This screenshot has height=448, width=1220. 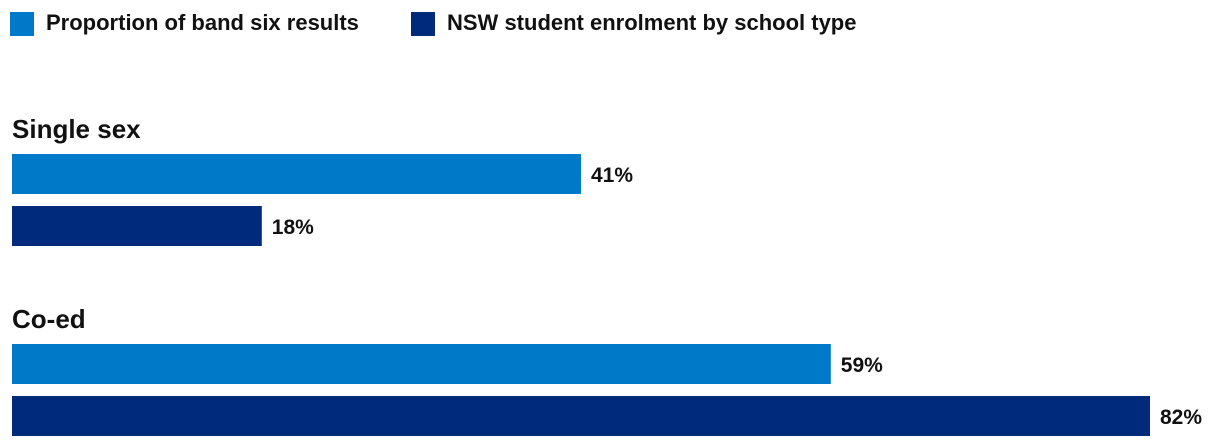 What do you see at coordinates (76, 129) in the screenshot?
I see `group-label: Single sex` at bounding box center [76, 129].